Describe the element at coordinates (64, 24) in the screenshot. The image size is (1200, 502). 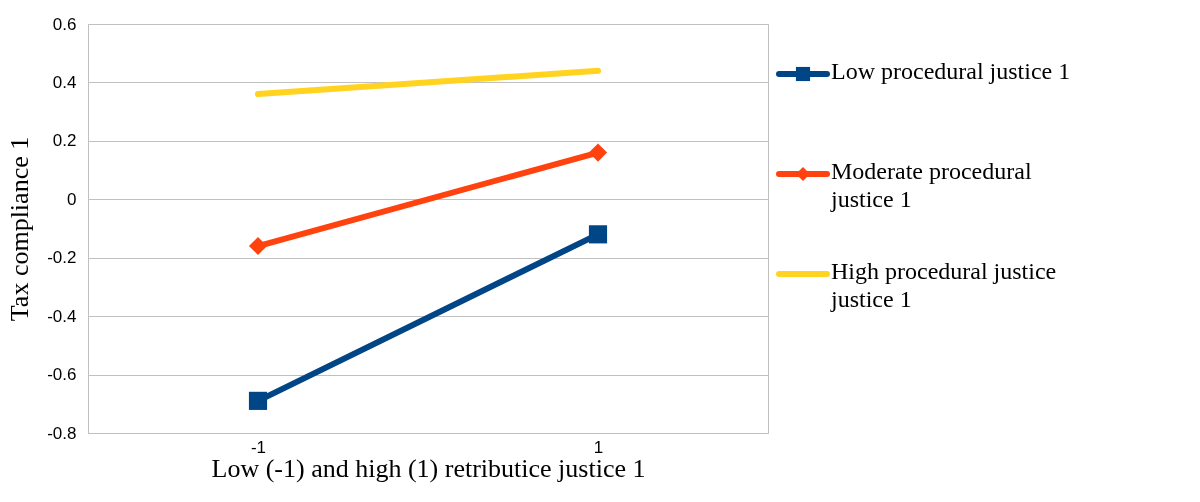
I see `y-tick-label: 0.6` at that location.